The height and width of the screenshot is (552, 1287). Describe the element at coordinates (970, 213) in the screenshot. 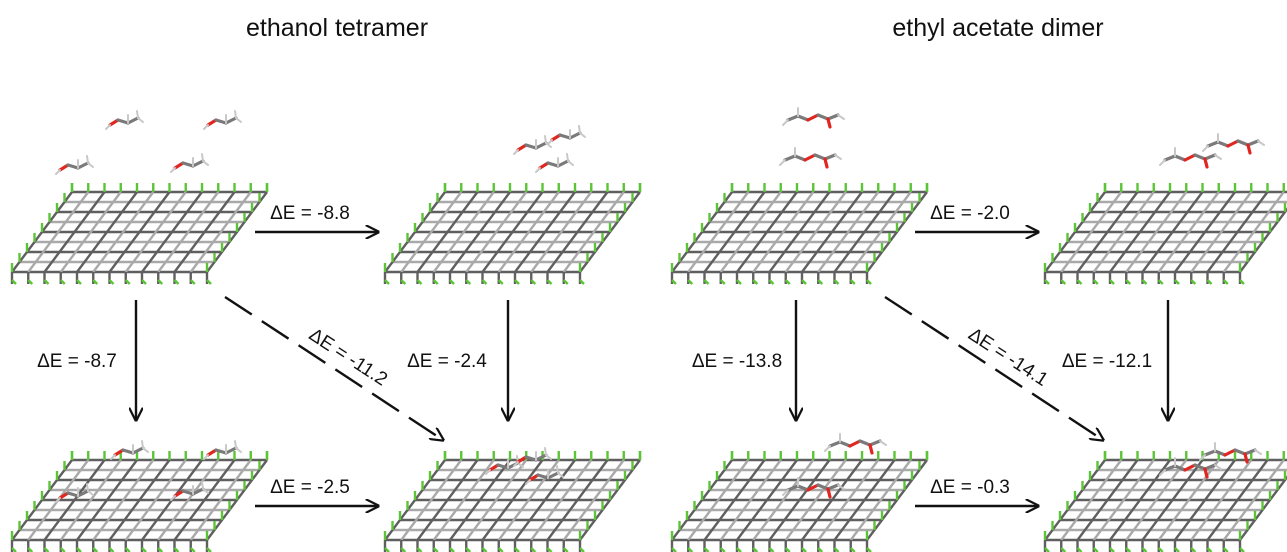

I see `energy-label-top: ΔE = -2.0` at that location.